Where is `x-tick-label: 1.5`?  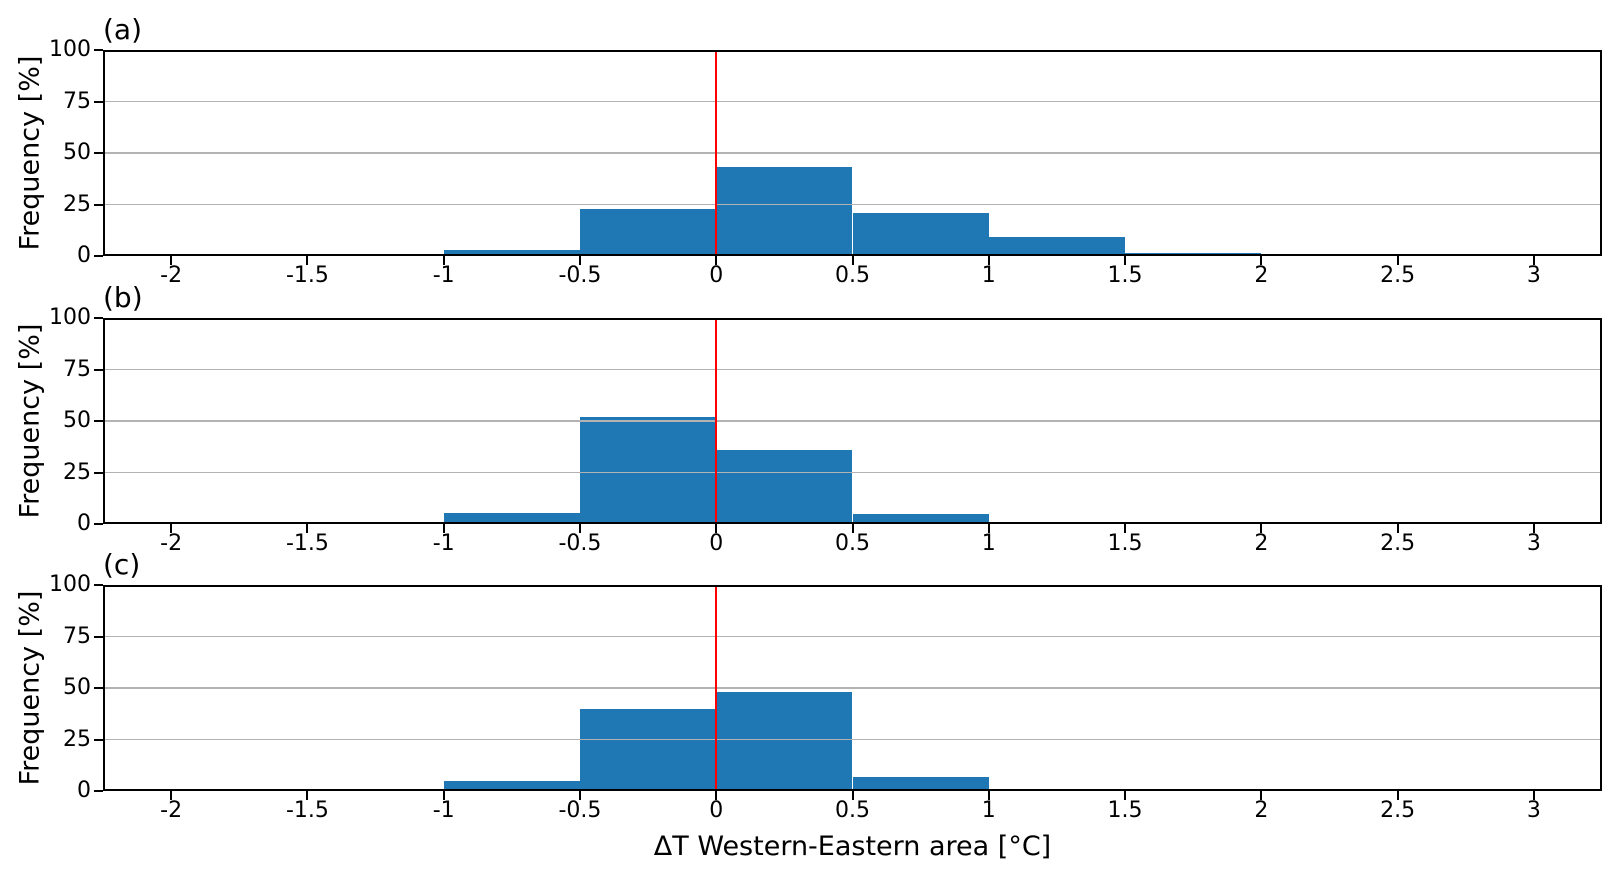 x-tick-label: 1.5 is located at coordinates (1125, 543).